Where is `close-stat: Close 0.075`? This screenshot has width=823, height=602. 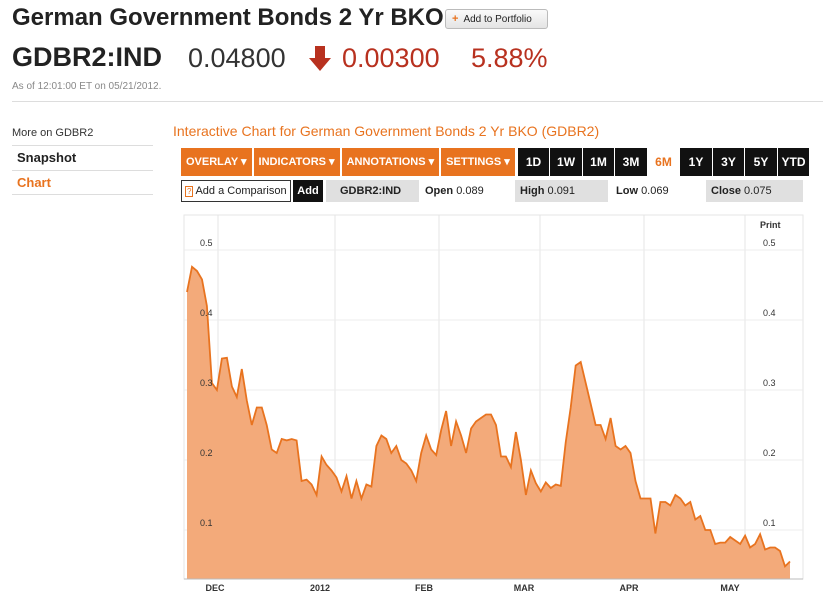
close-stat: Close 0.075 is located at coordinates (754, 191).